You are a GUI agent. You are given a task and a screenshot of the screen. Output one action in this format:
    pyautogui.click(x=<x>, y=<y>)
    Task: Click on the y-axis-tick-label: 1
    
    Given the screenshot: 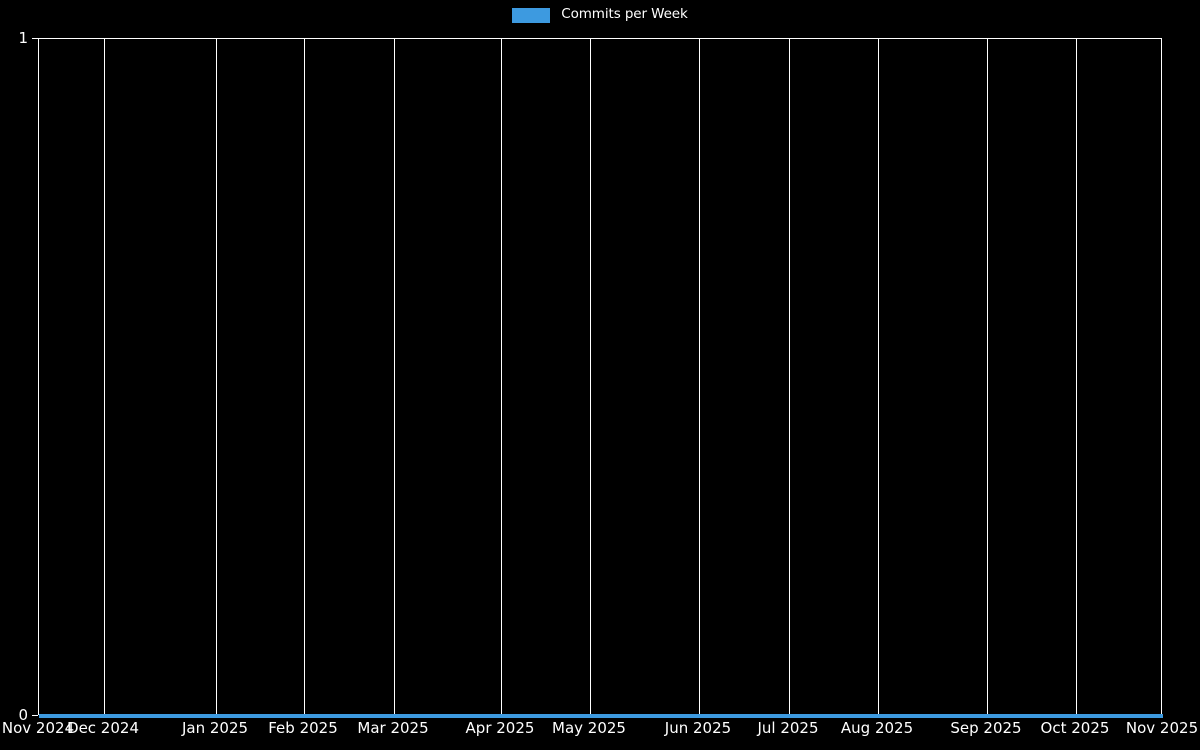 What is the action you would take?
    pyautogui.click(x=23, y=37)
    